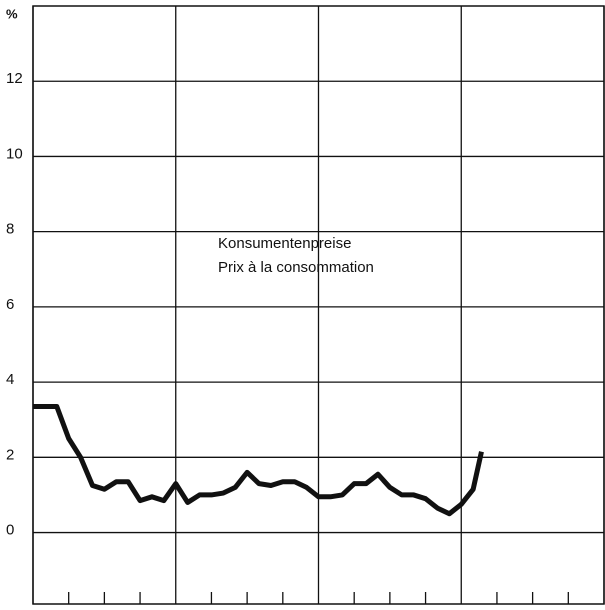 This screenshot has height=610, width=605. Describe the element at coordinates (10, 304) in the screenshot. I see `y-tick-label: 6` at that location.